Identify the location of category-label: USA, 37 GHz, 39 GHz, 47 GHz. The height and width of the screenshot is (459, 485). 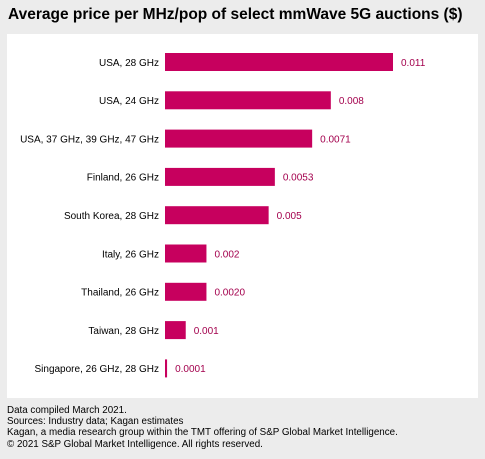
(89, 139).